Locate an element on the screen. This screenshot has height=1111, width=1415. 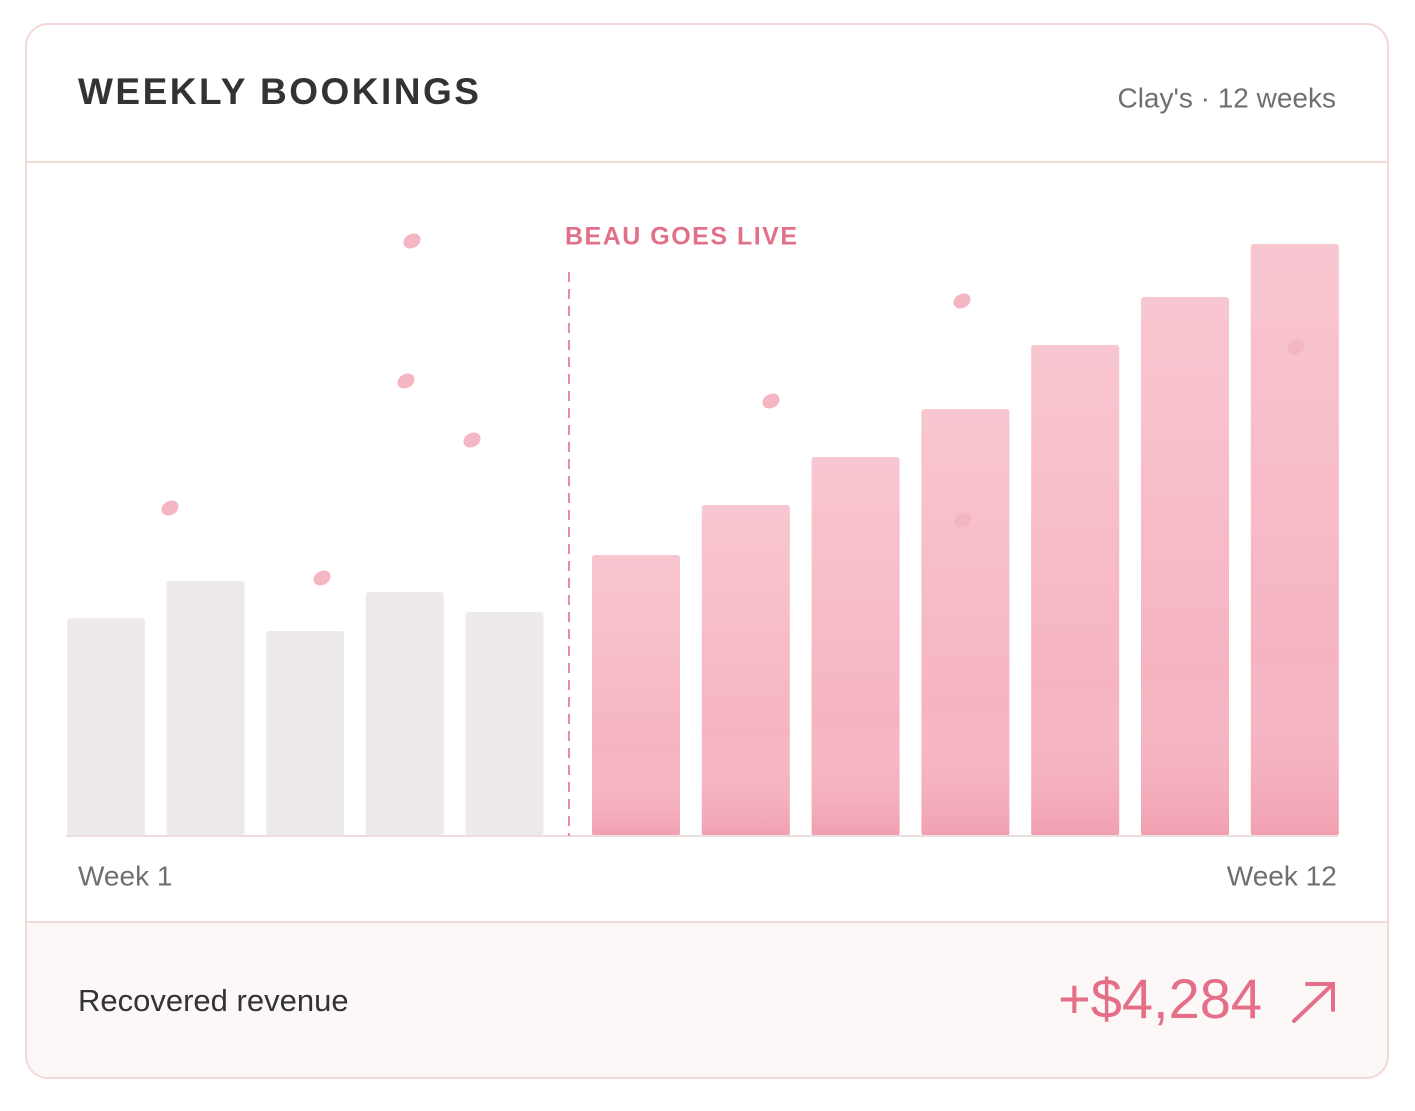
footer-bg is located at coordinates (707, 999).